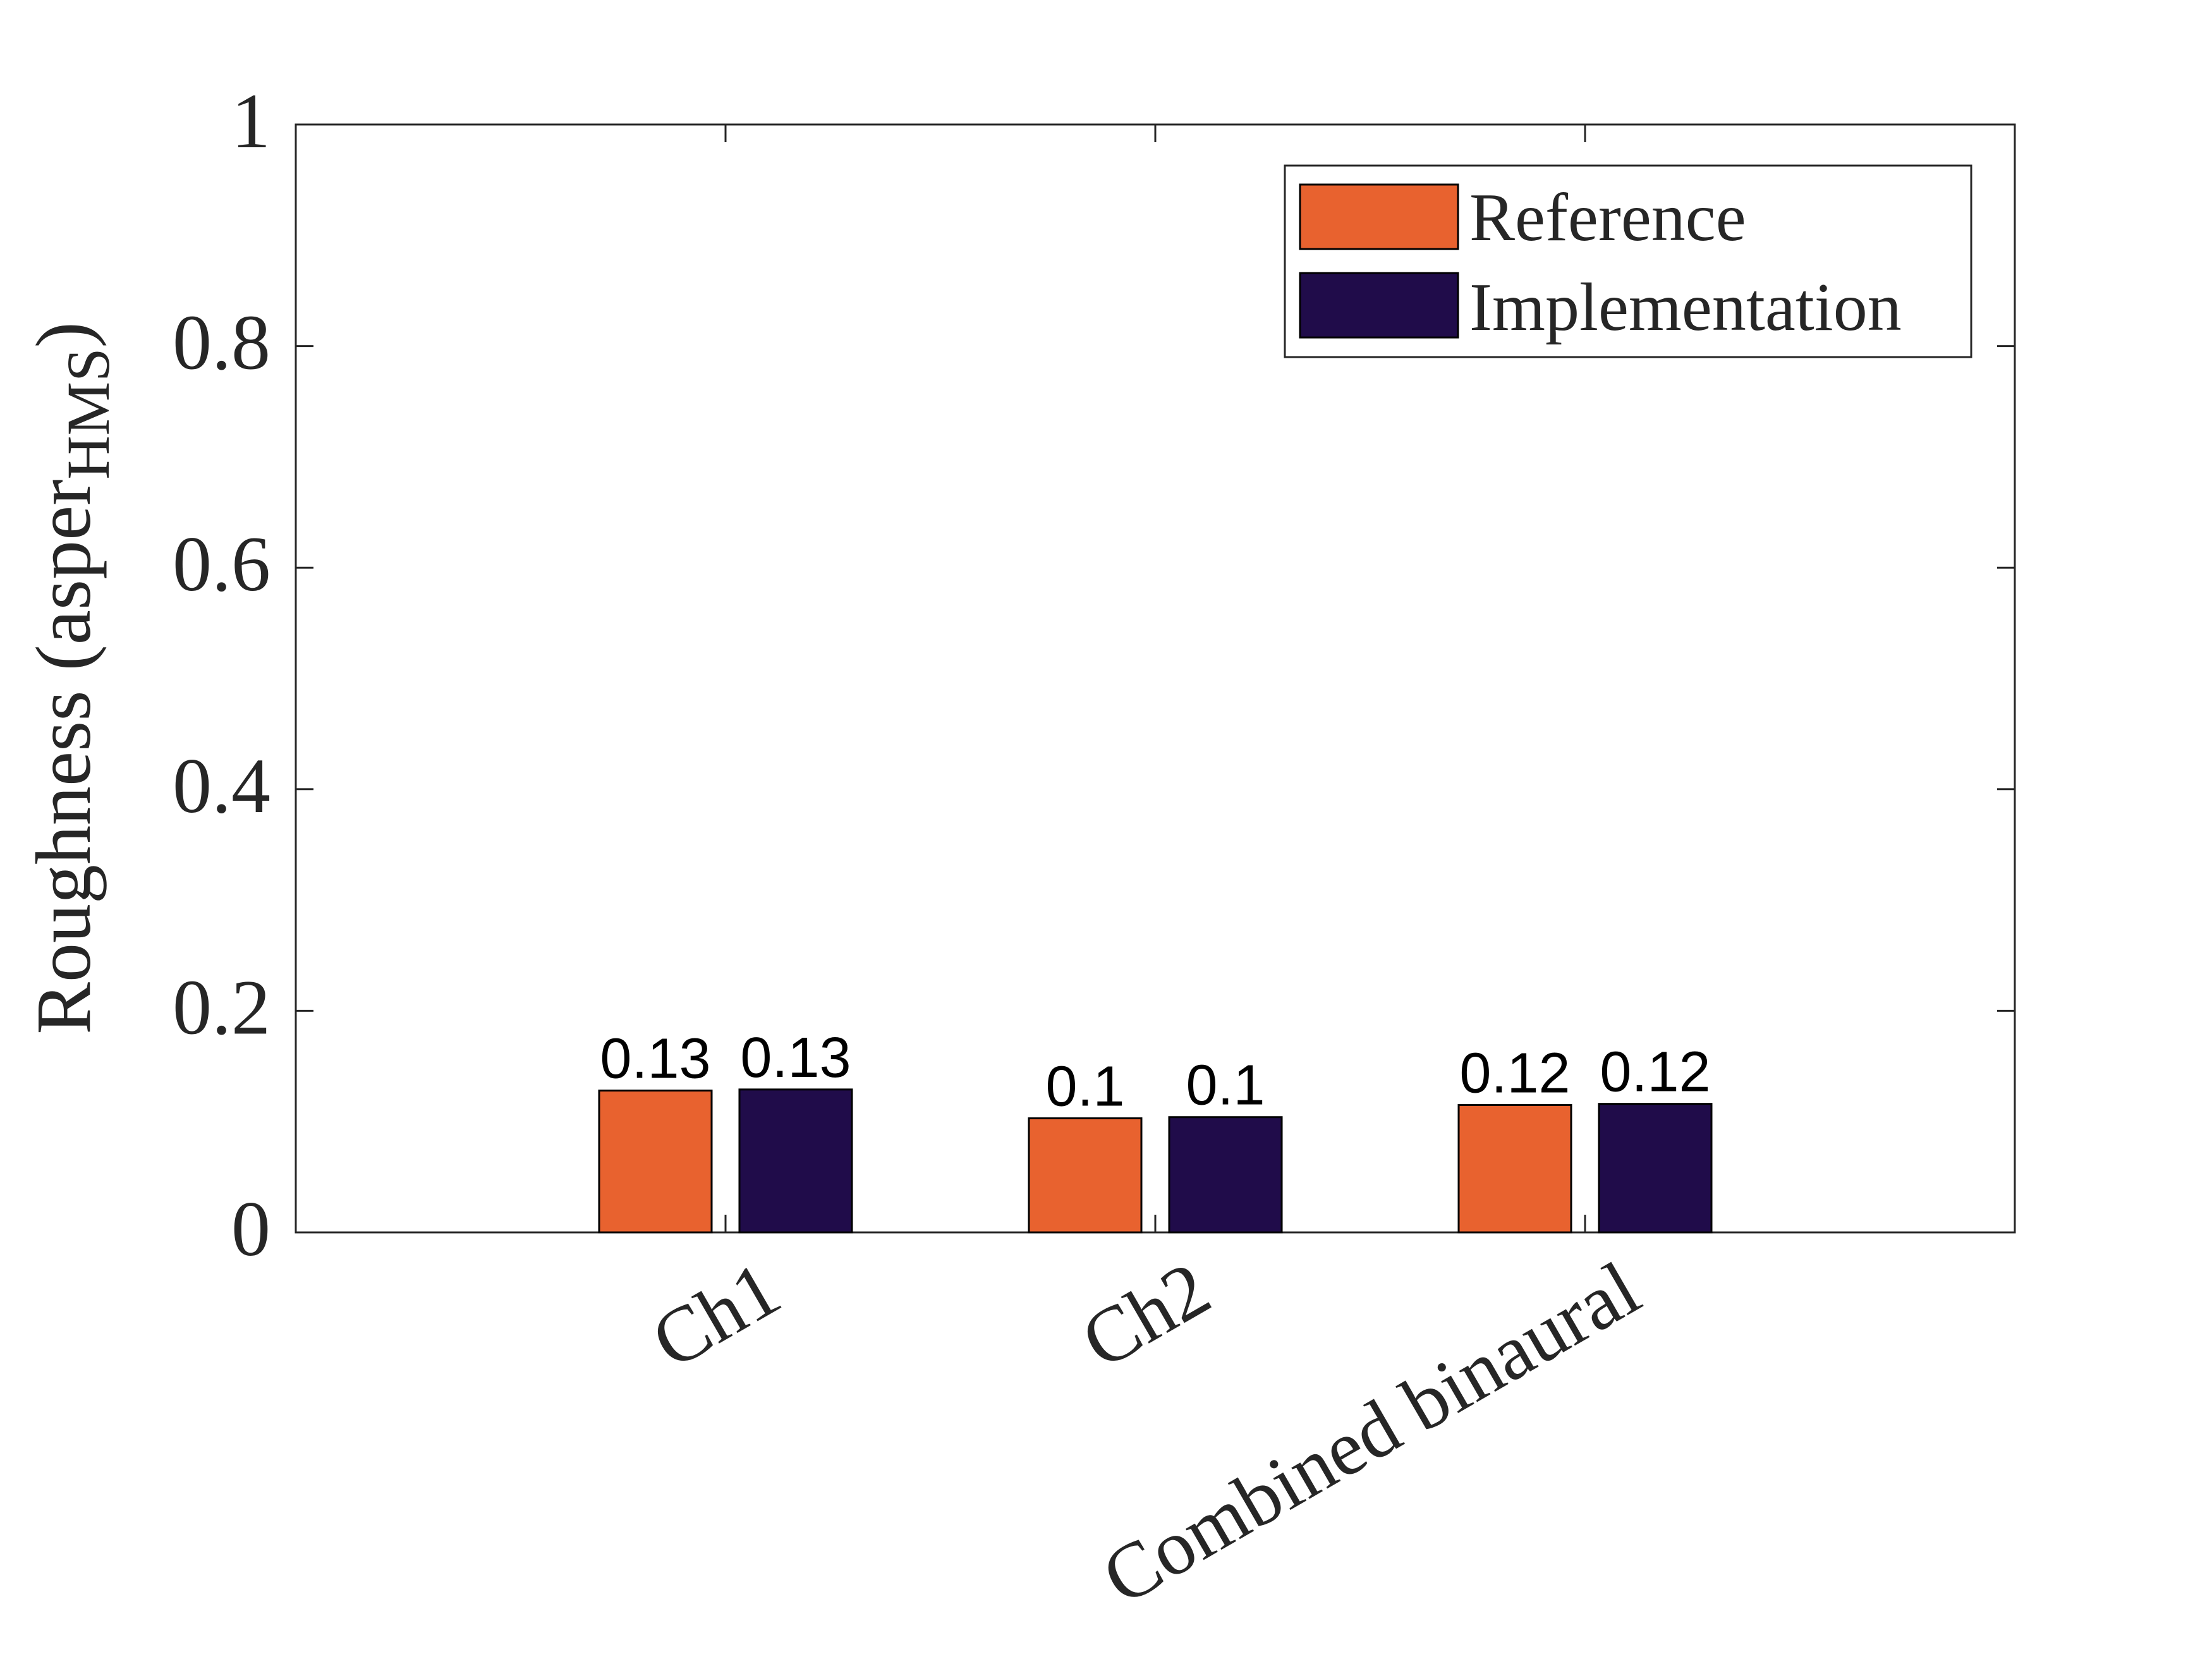  What do you see at coordinates (1155, 1161) in the screenshot?
I see `bar-series` at bounding box center [1155, 1161].